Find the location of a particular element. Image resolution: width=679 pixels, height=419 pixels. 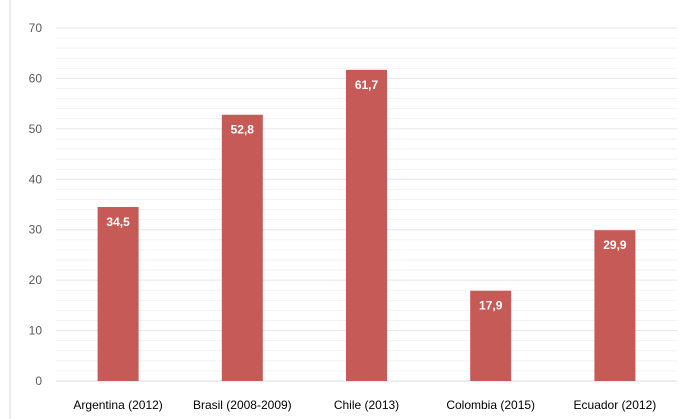

y-tick-label: 30 is located at coordinates (36, 230).